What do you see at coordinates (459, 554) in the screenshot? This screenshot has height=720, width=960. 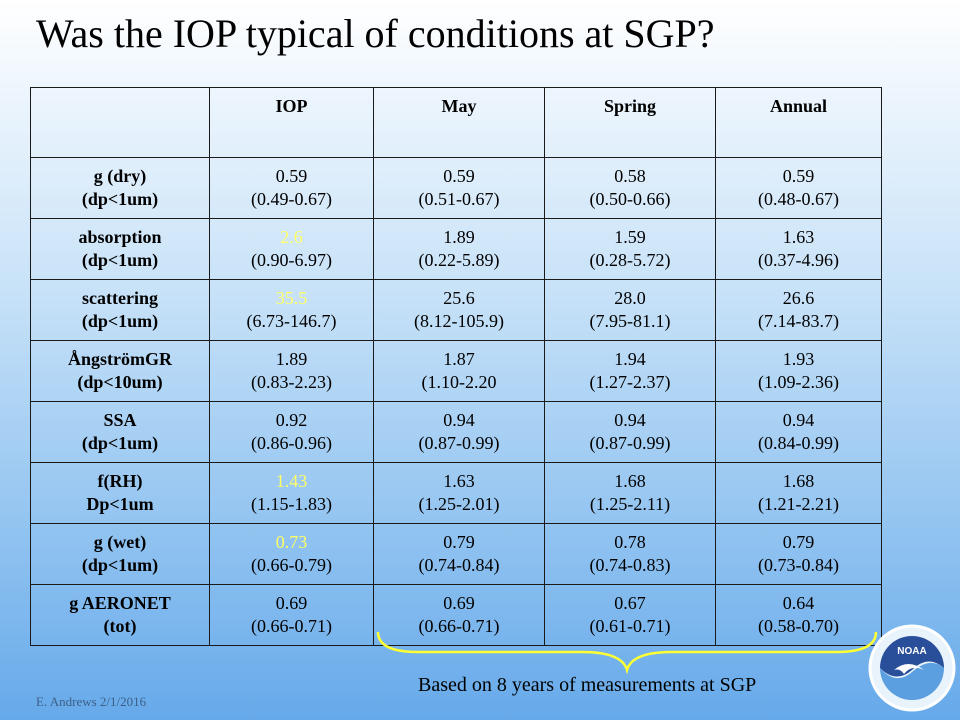 I see `cell-may: 0.79 (0.74-0.84)` at bounding box center [459, 554].